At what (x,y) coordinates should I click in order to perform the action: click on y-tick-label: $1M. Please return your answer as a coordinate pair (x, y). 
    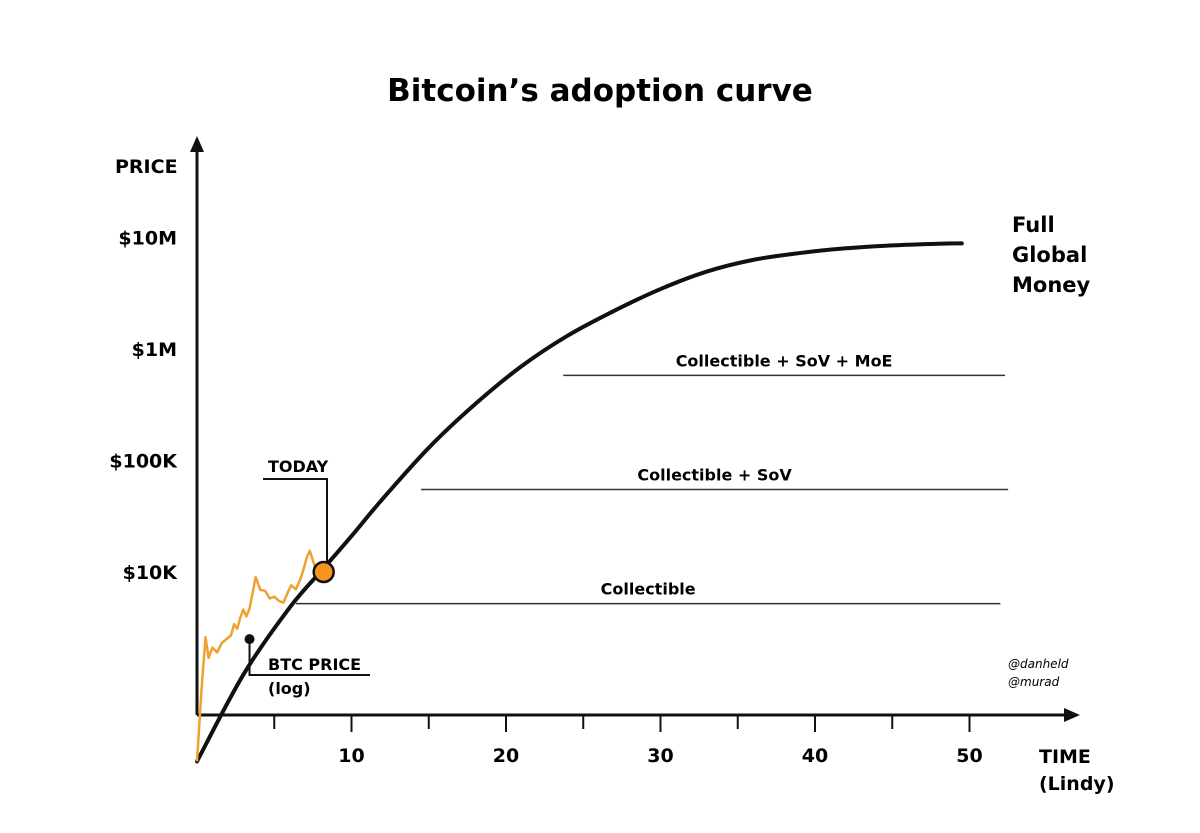
    Looking at the image, I should click on (154, 350).